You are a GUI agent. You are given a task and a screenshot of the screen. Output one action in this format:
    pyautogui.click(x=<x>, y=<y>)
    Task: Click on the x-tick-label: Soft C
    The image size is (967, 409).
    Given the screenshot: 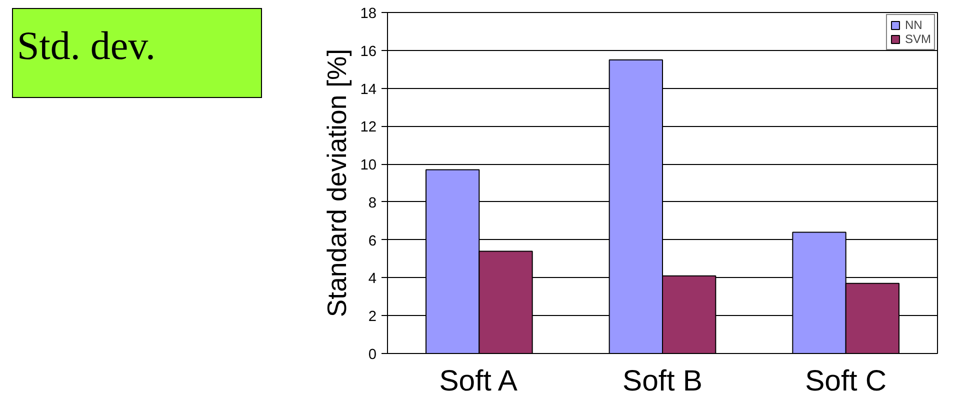 What is the action you would take?
    pyautogui.click(x=846, y=381)
    